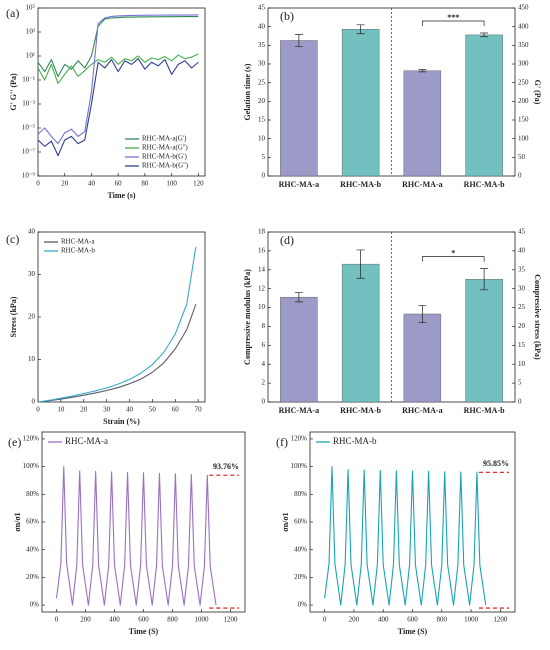 The image size is (550, 650). Describe the element at coordinates (522, 364) in the screenshot. I see `y2-tick-label: 10` at that location.